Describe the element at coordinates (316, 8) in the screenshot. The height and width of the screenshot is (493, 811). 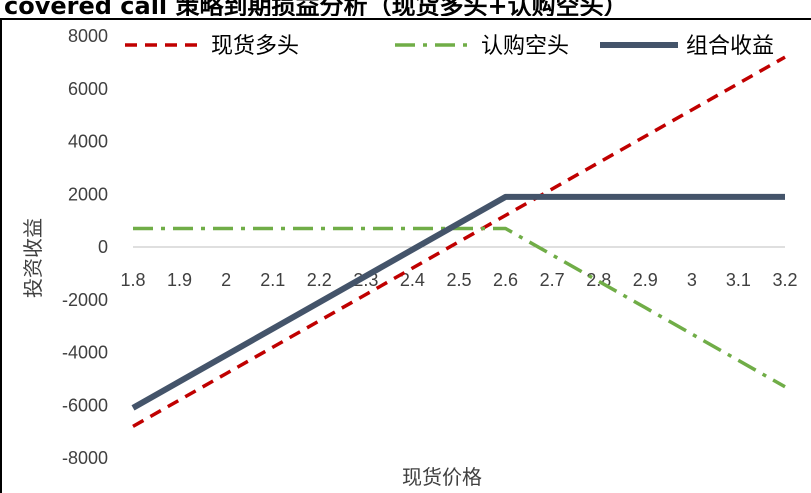
I see `clipped-figure-title: covered call 策略到期损益分析（现货多头+认购空头）` at that location.